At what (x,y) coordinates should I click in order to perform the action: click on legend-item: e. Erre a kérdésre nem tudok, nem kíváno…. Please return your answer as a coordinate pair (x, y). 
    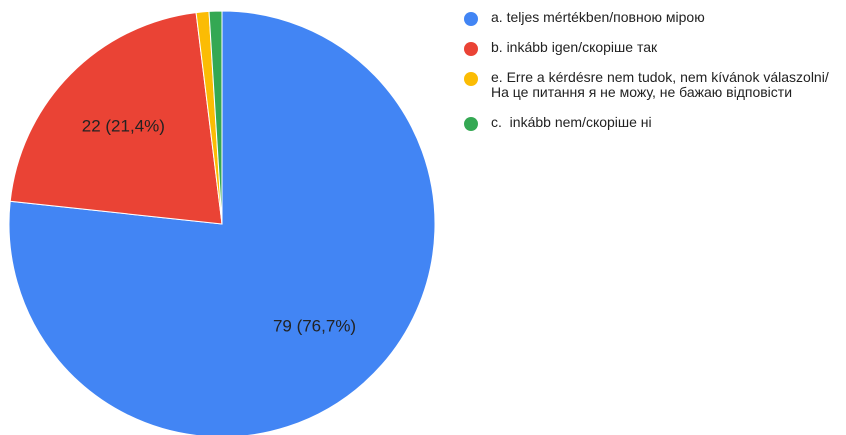
    Looking at the image, I should click on (654, 85).